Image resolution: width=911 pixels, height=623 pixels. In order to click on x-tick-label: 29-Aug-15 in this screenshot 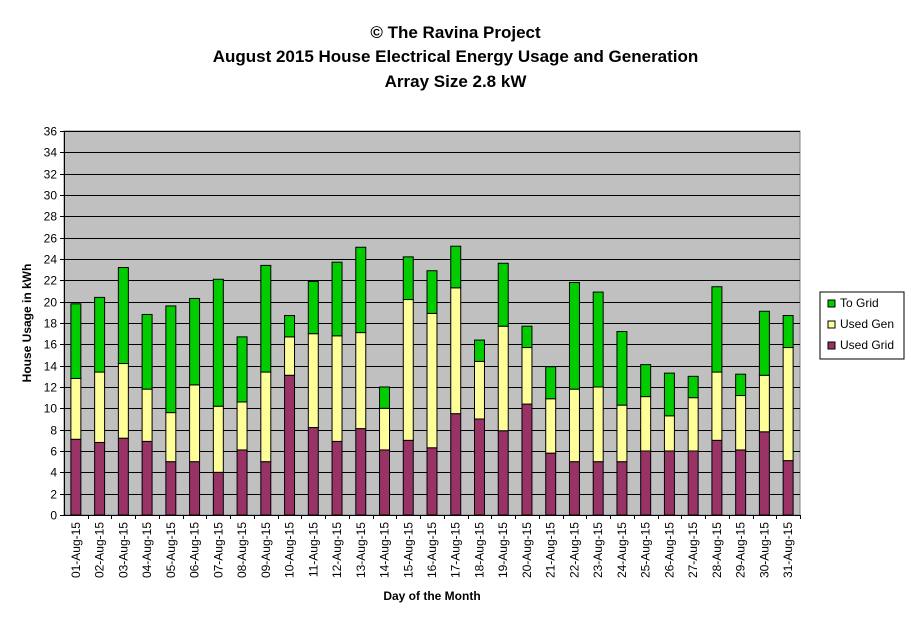, I will do `click(741, 550)`.